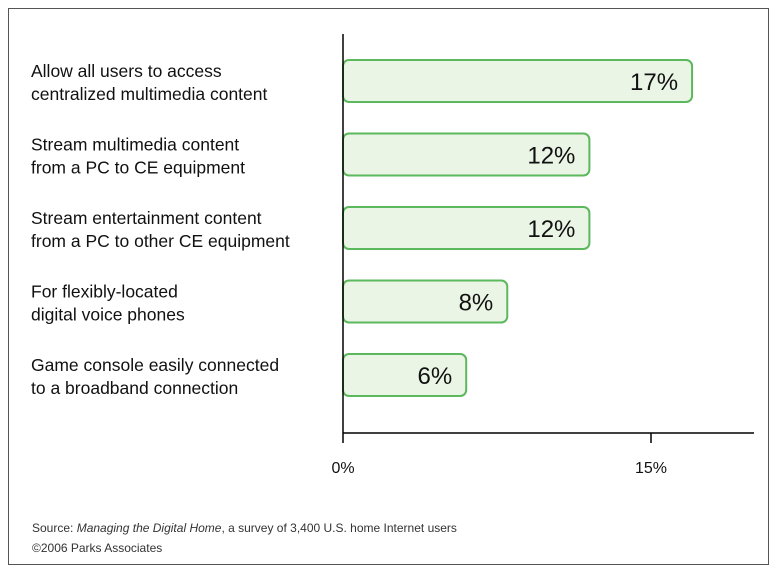  What do you see at coordinates (160, 241) in the screenshot?
I see `category-label-line: from a PC to other CE equipment` at bounding box center [160, 241].